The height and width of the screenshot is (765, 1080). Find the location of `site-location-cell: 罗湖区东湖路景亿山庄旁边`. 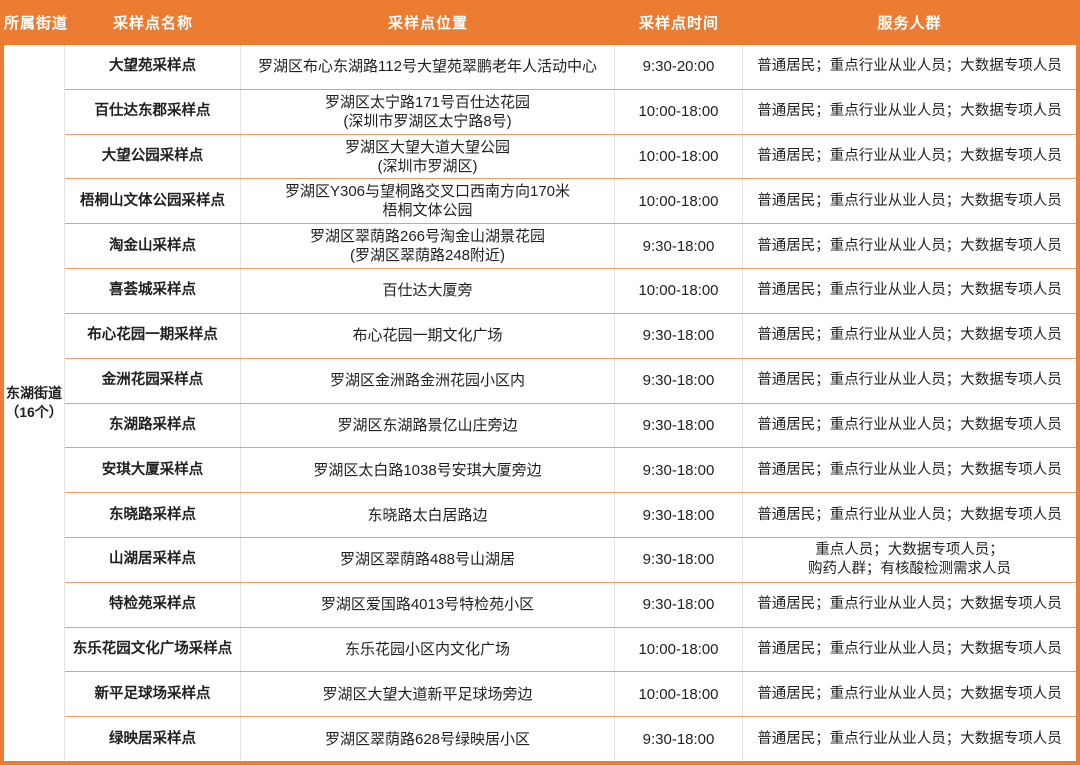

site-location-cell: 罗湖区东湖路景亿山庄旁边 is located at coordinates (428, 425).